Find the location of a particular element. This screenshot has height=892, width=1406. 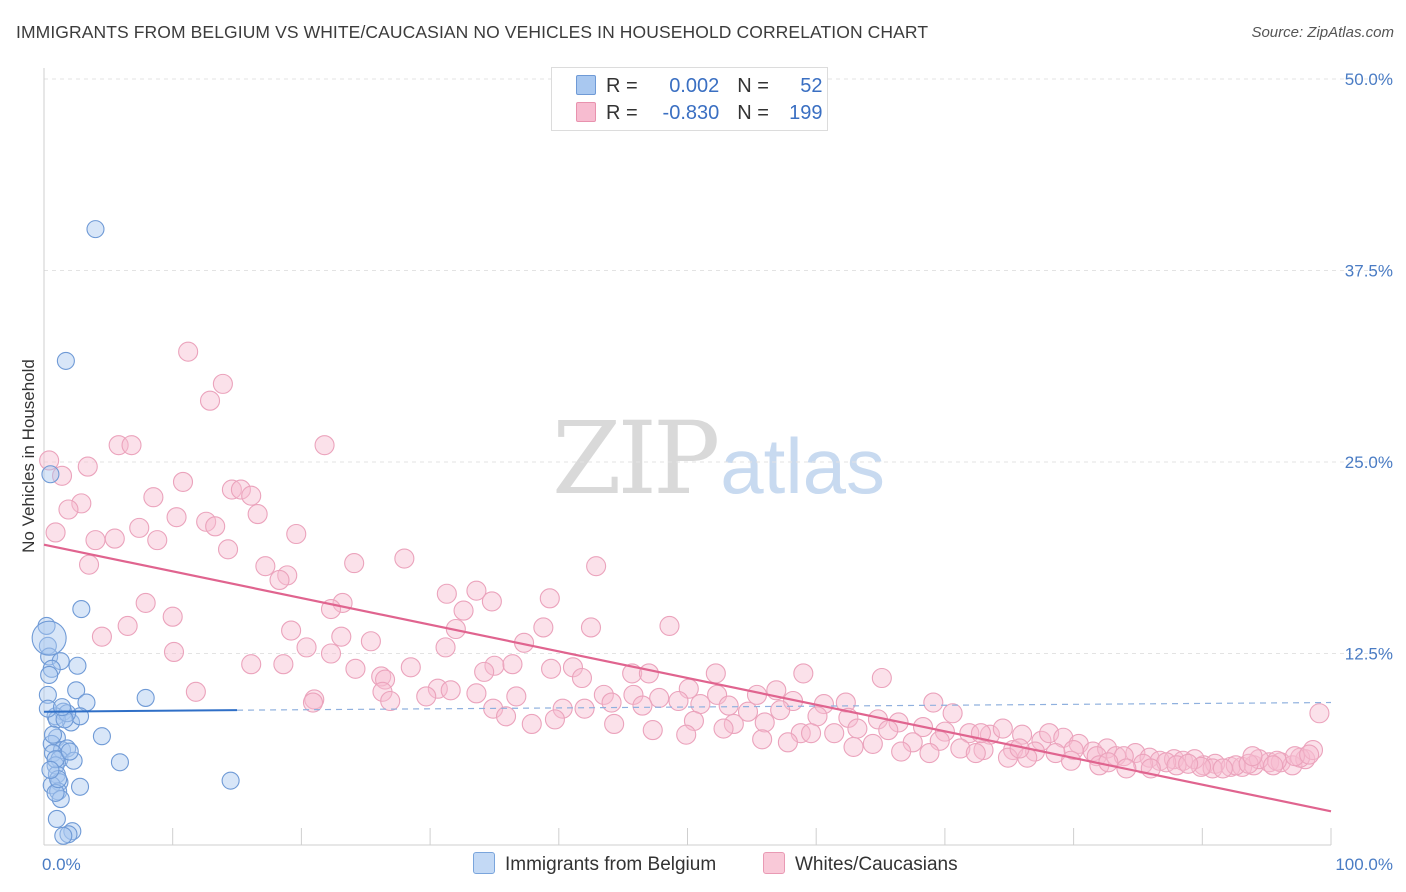

bottom-legend-item-belgium: Immigrants from Belgium is located at coordinates (594, 864).